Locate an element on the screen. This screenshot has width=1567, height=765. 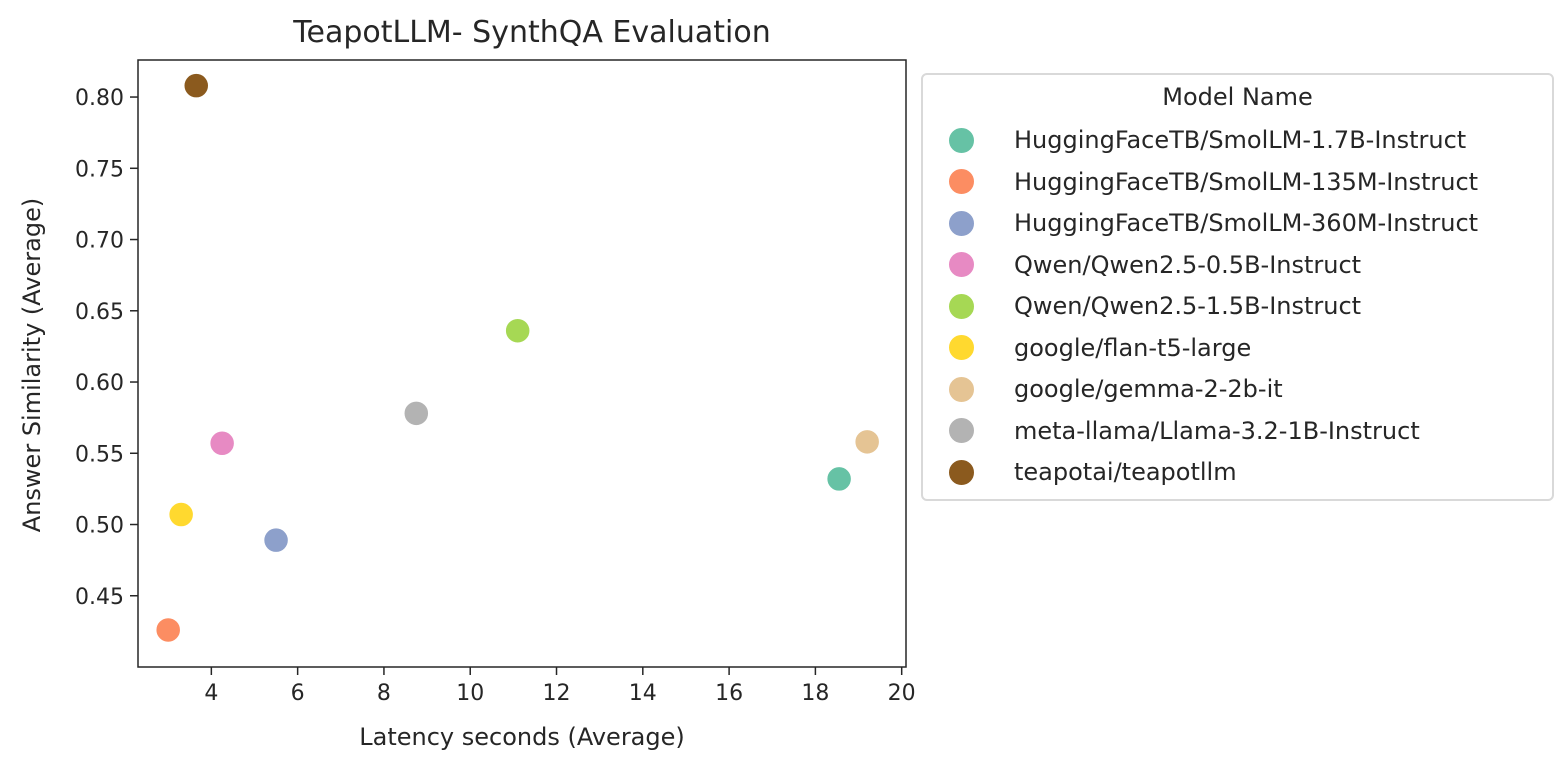
x-tick-label: 8 is located at coordinates (384, 693).